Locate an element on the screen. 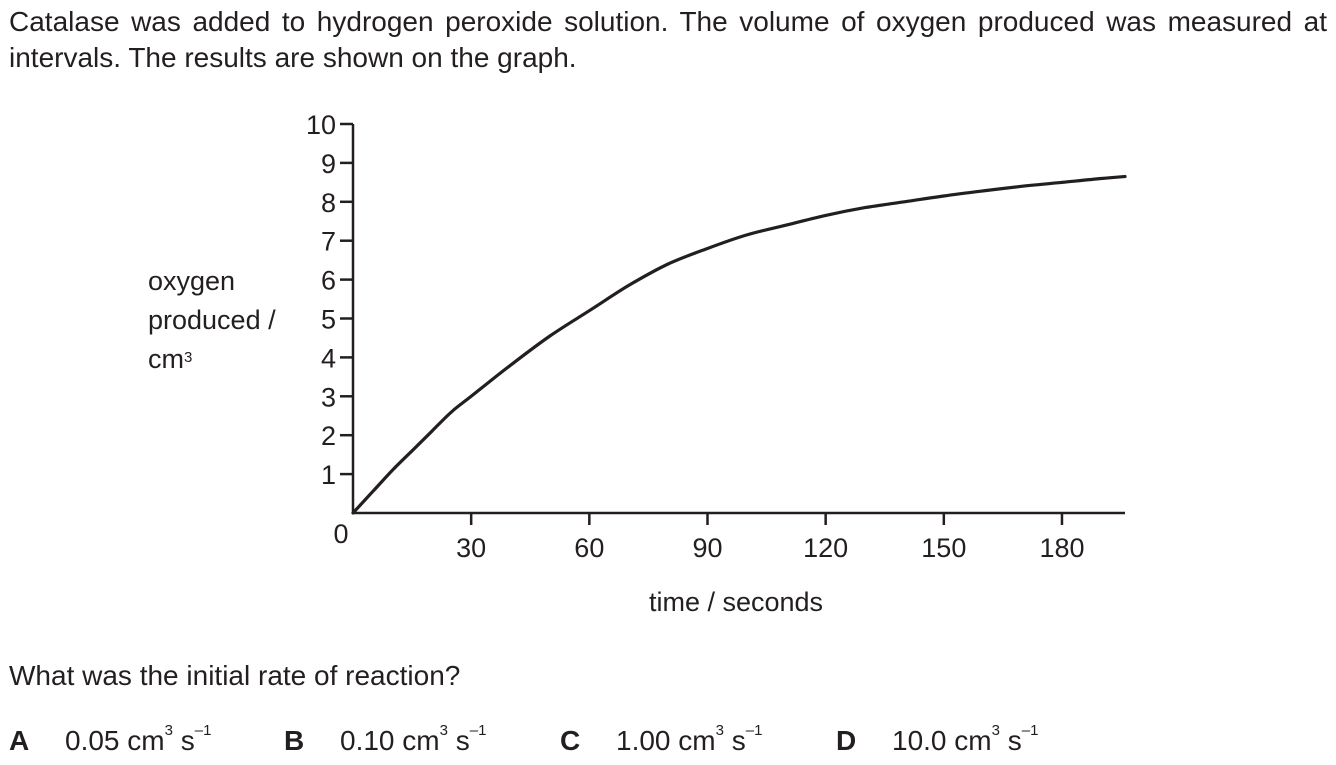 The height and width of the screenshot is (765, 1336). y-tick-label: 1 is located at coordinates (328, 475).